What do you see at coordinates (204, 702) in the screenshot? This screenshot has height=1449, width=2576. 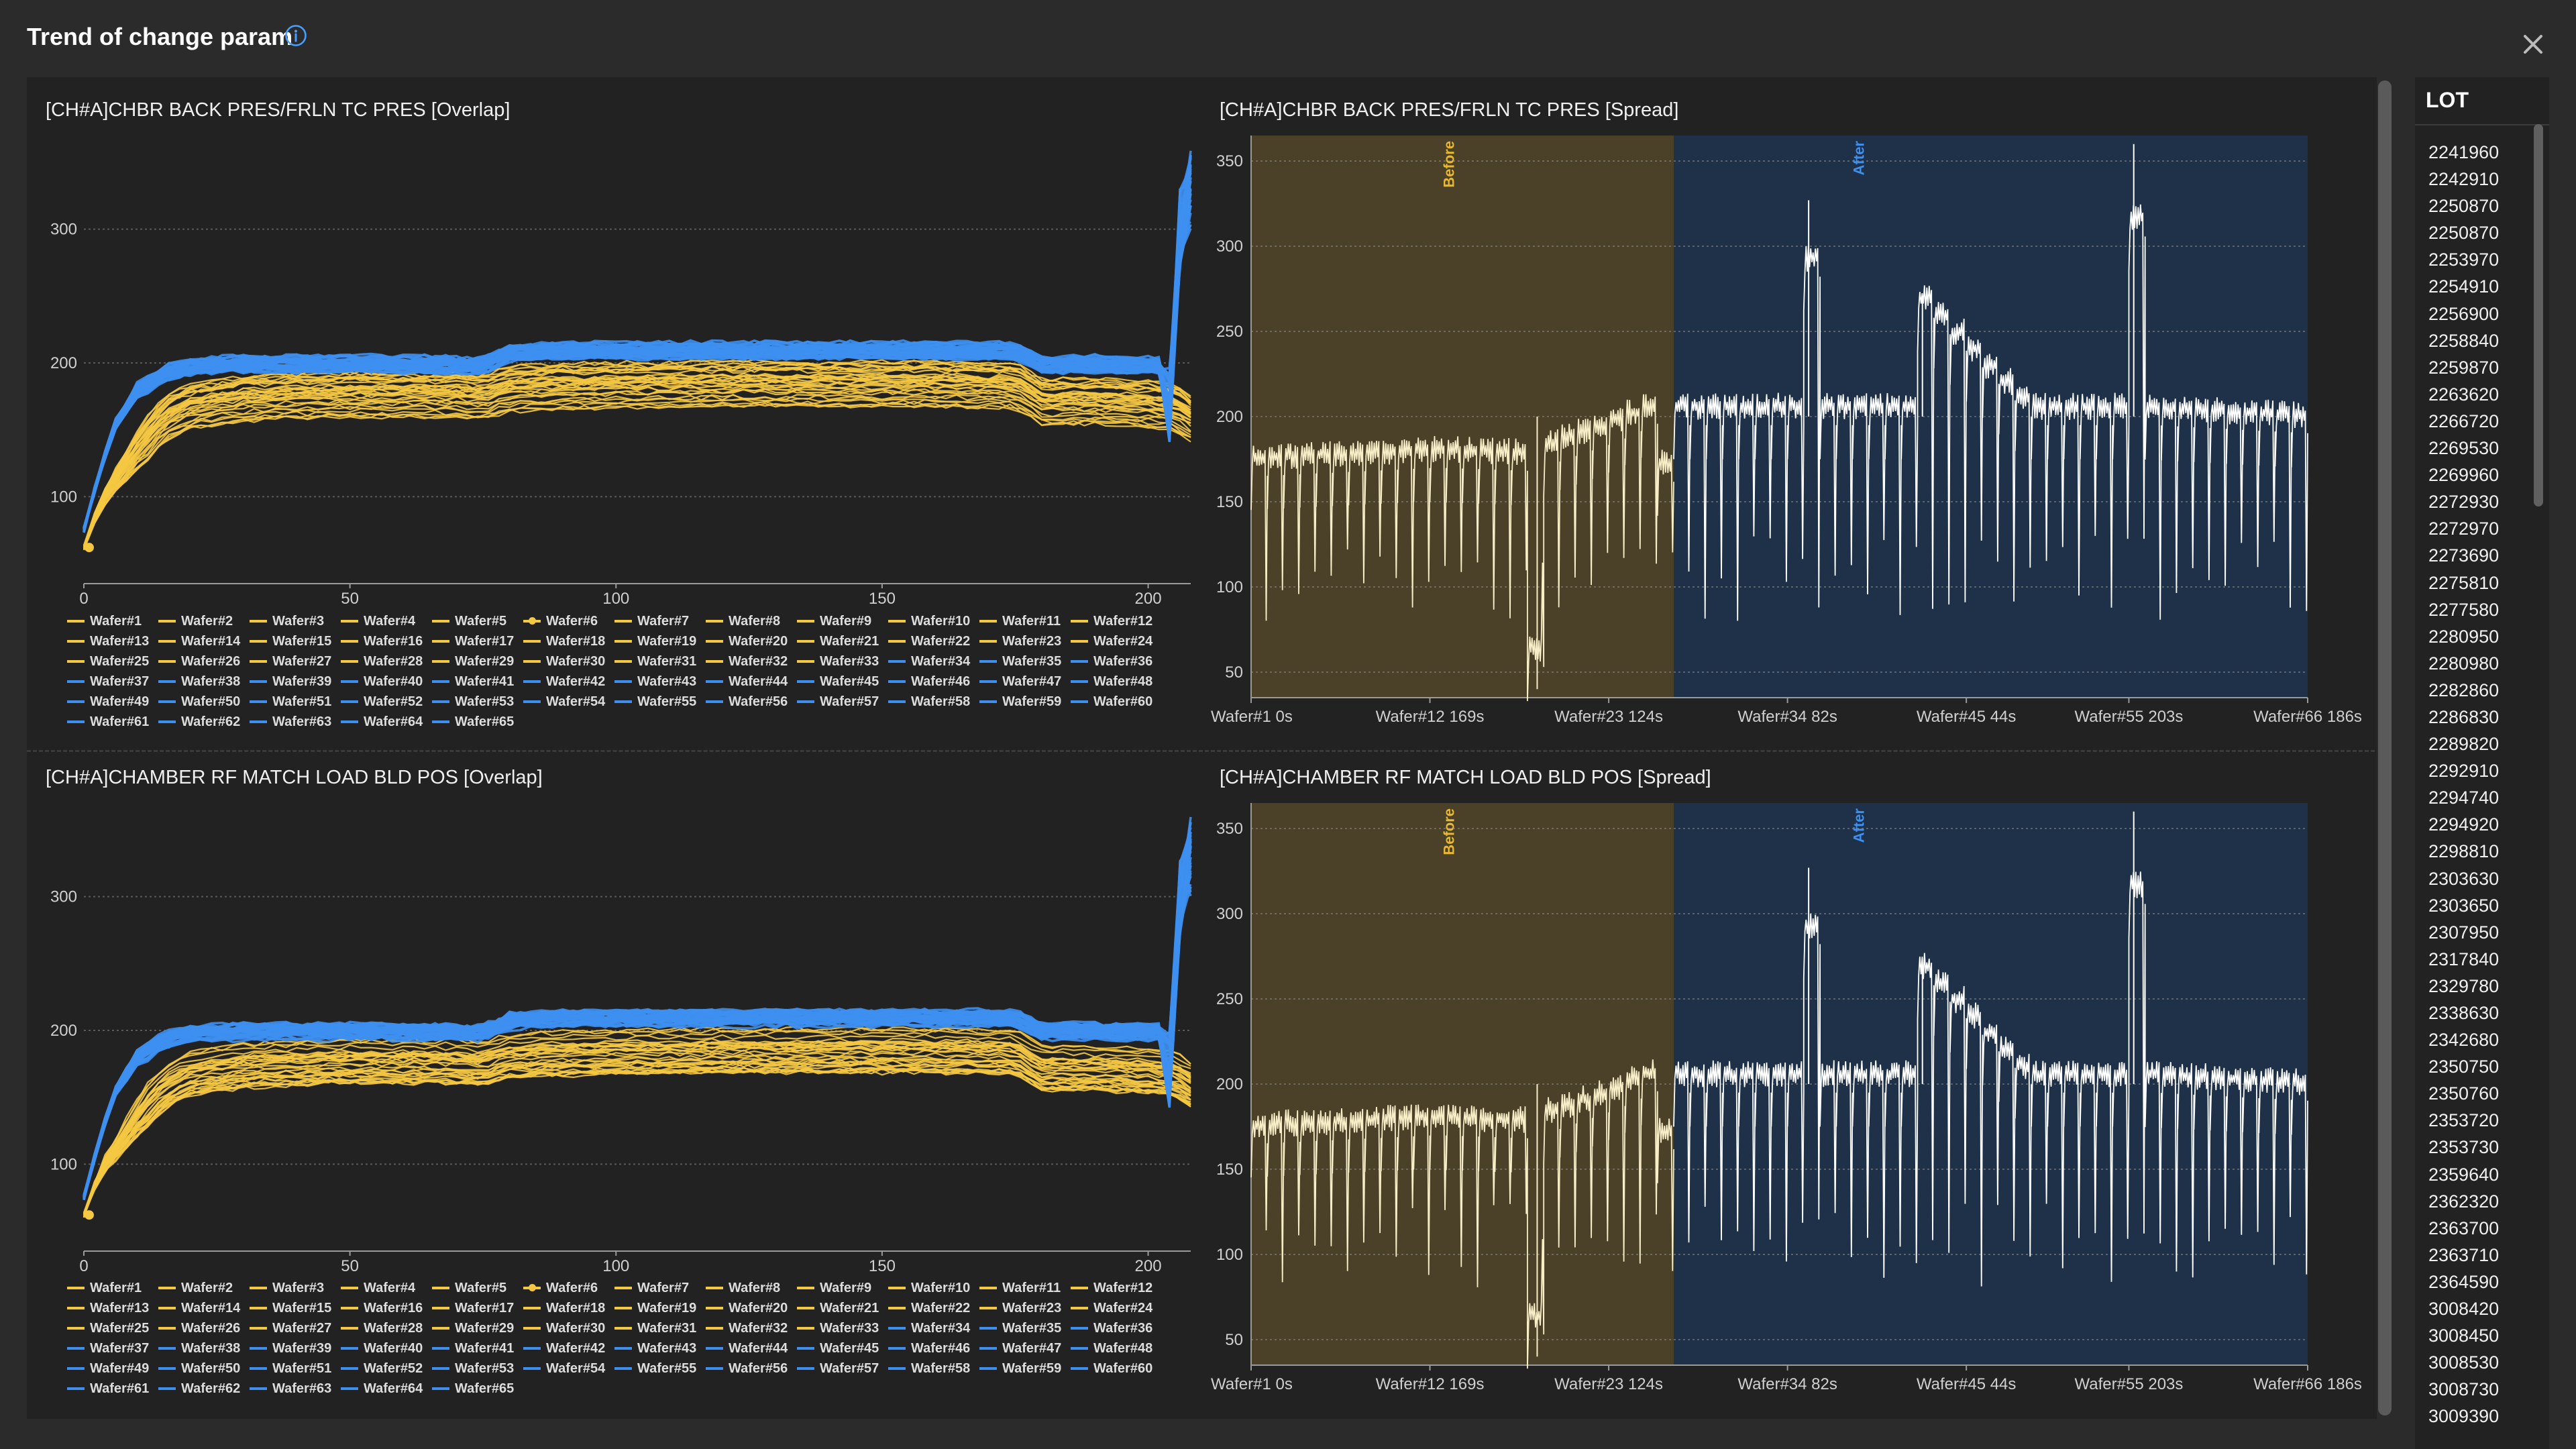 I see `legend-item: Wafer#50` at bounding box center [204, 702].